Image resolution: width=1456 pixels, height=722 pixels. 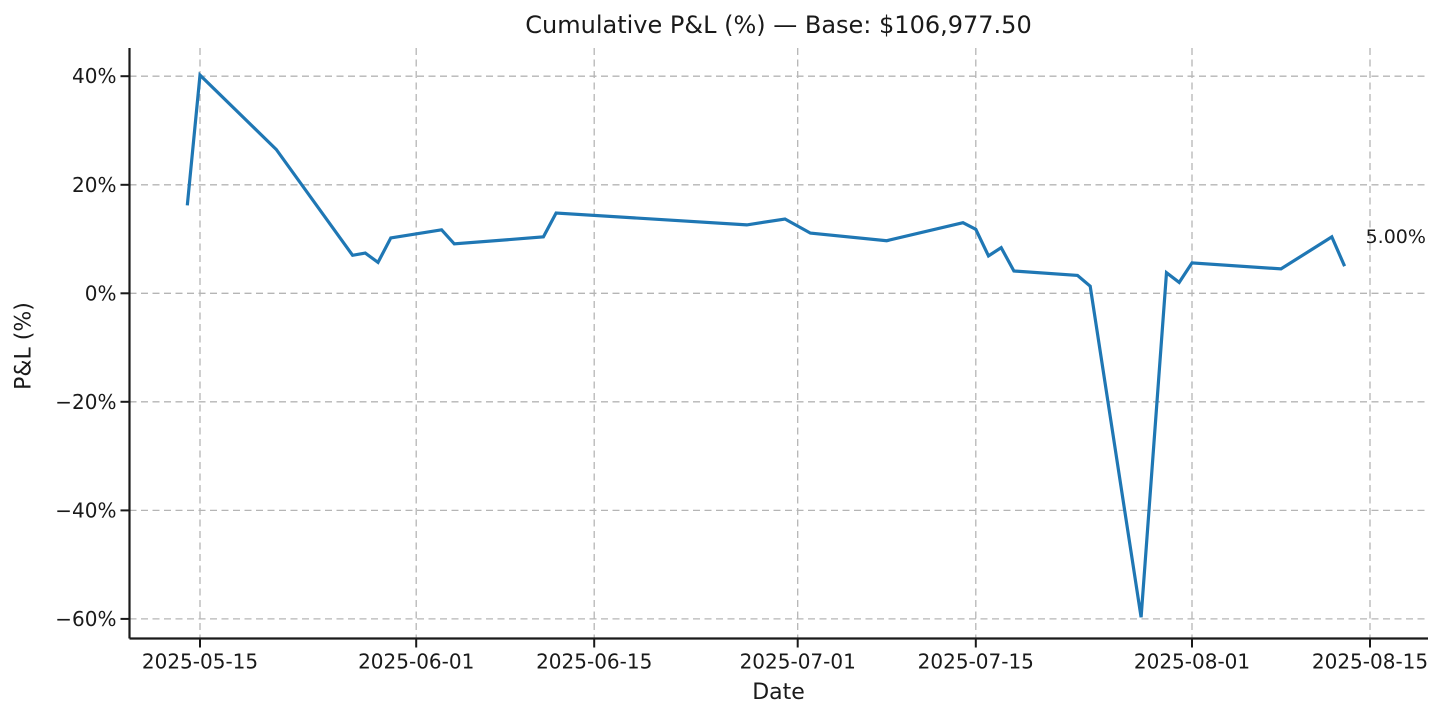 I want to click on chart-title: Cumulative P&L (%) — Base: $106,977.50, so click(x=778, y=25).